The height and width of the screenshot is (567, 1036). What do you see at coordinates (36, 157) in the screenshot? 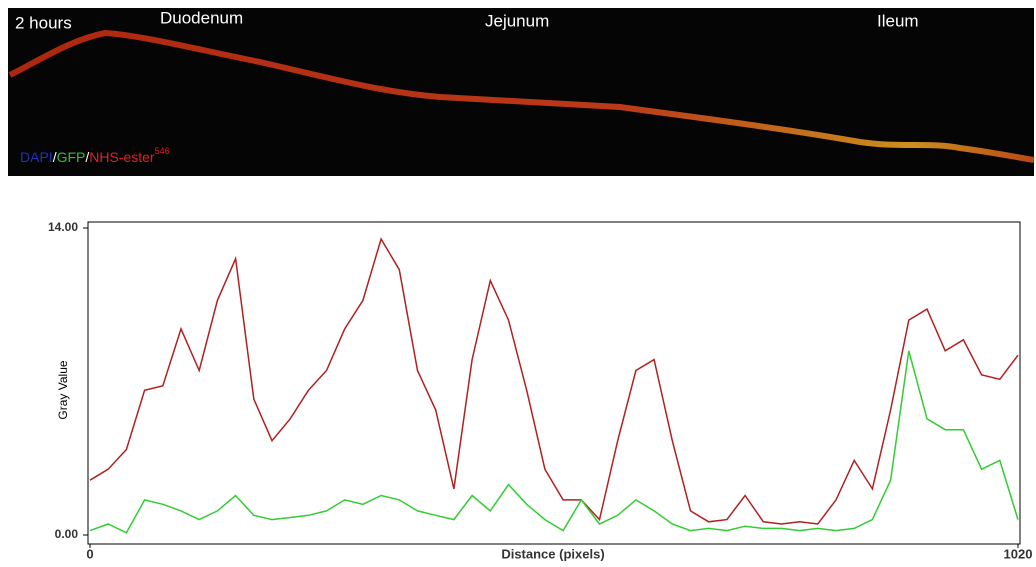
I see `stain-dapi: DAPI` at bounding box center [36, 157].